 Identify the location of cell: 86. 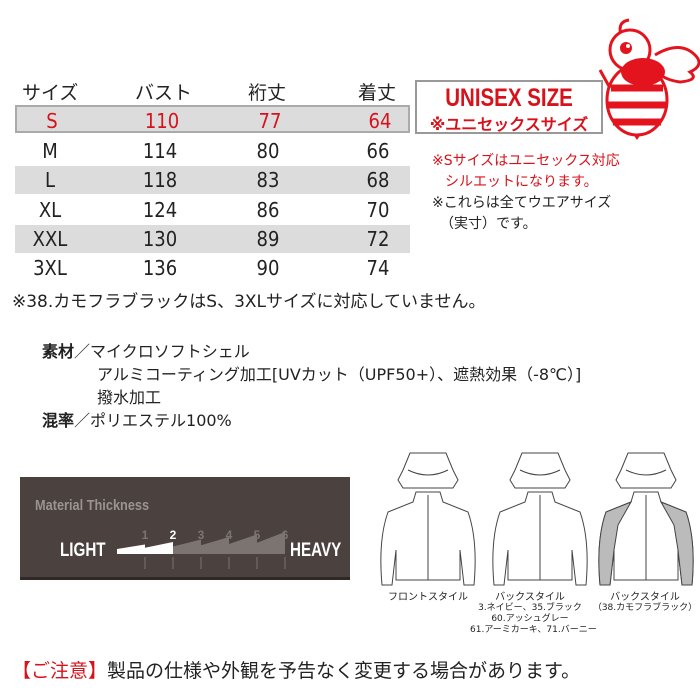
(268, 210).